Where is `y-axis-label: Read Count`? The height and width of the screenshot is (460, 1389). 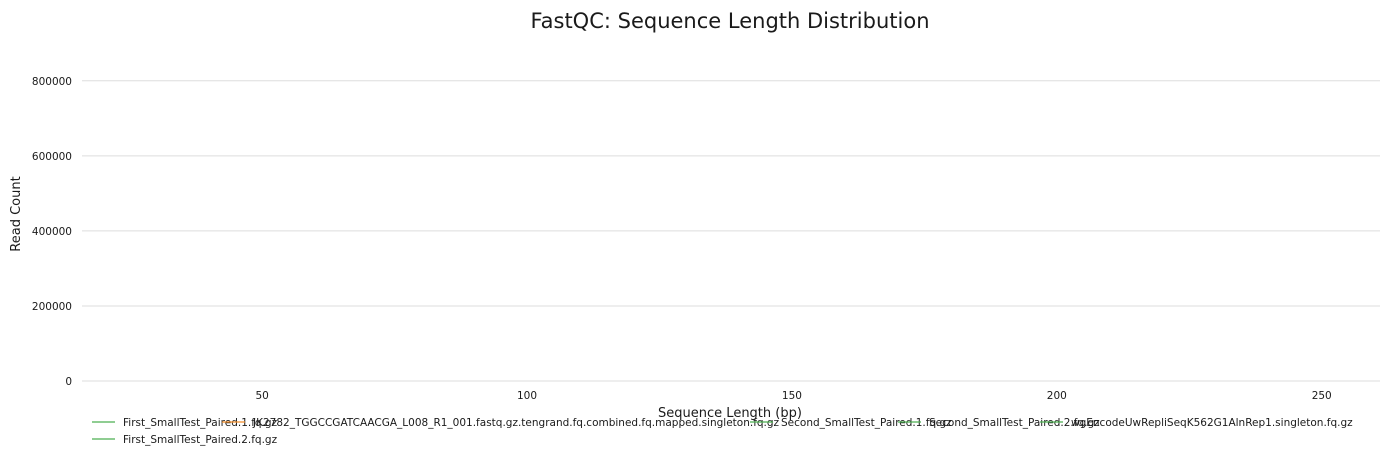
y-axis-label: Read Count is located at coordinates (16, 213).